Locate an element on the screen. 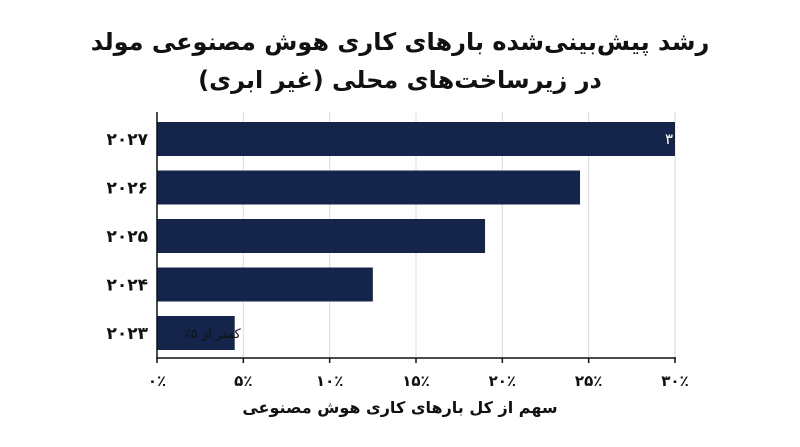 The image size is (800, 447). x-tick-label: ۱۵٪ is located at coordinates (415, 381).